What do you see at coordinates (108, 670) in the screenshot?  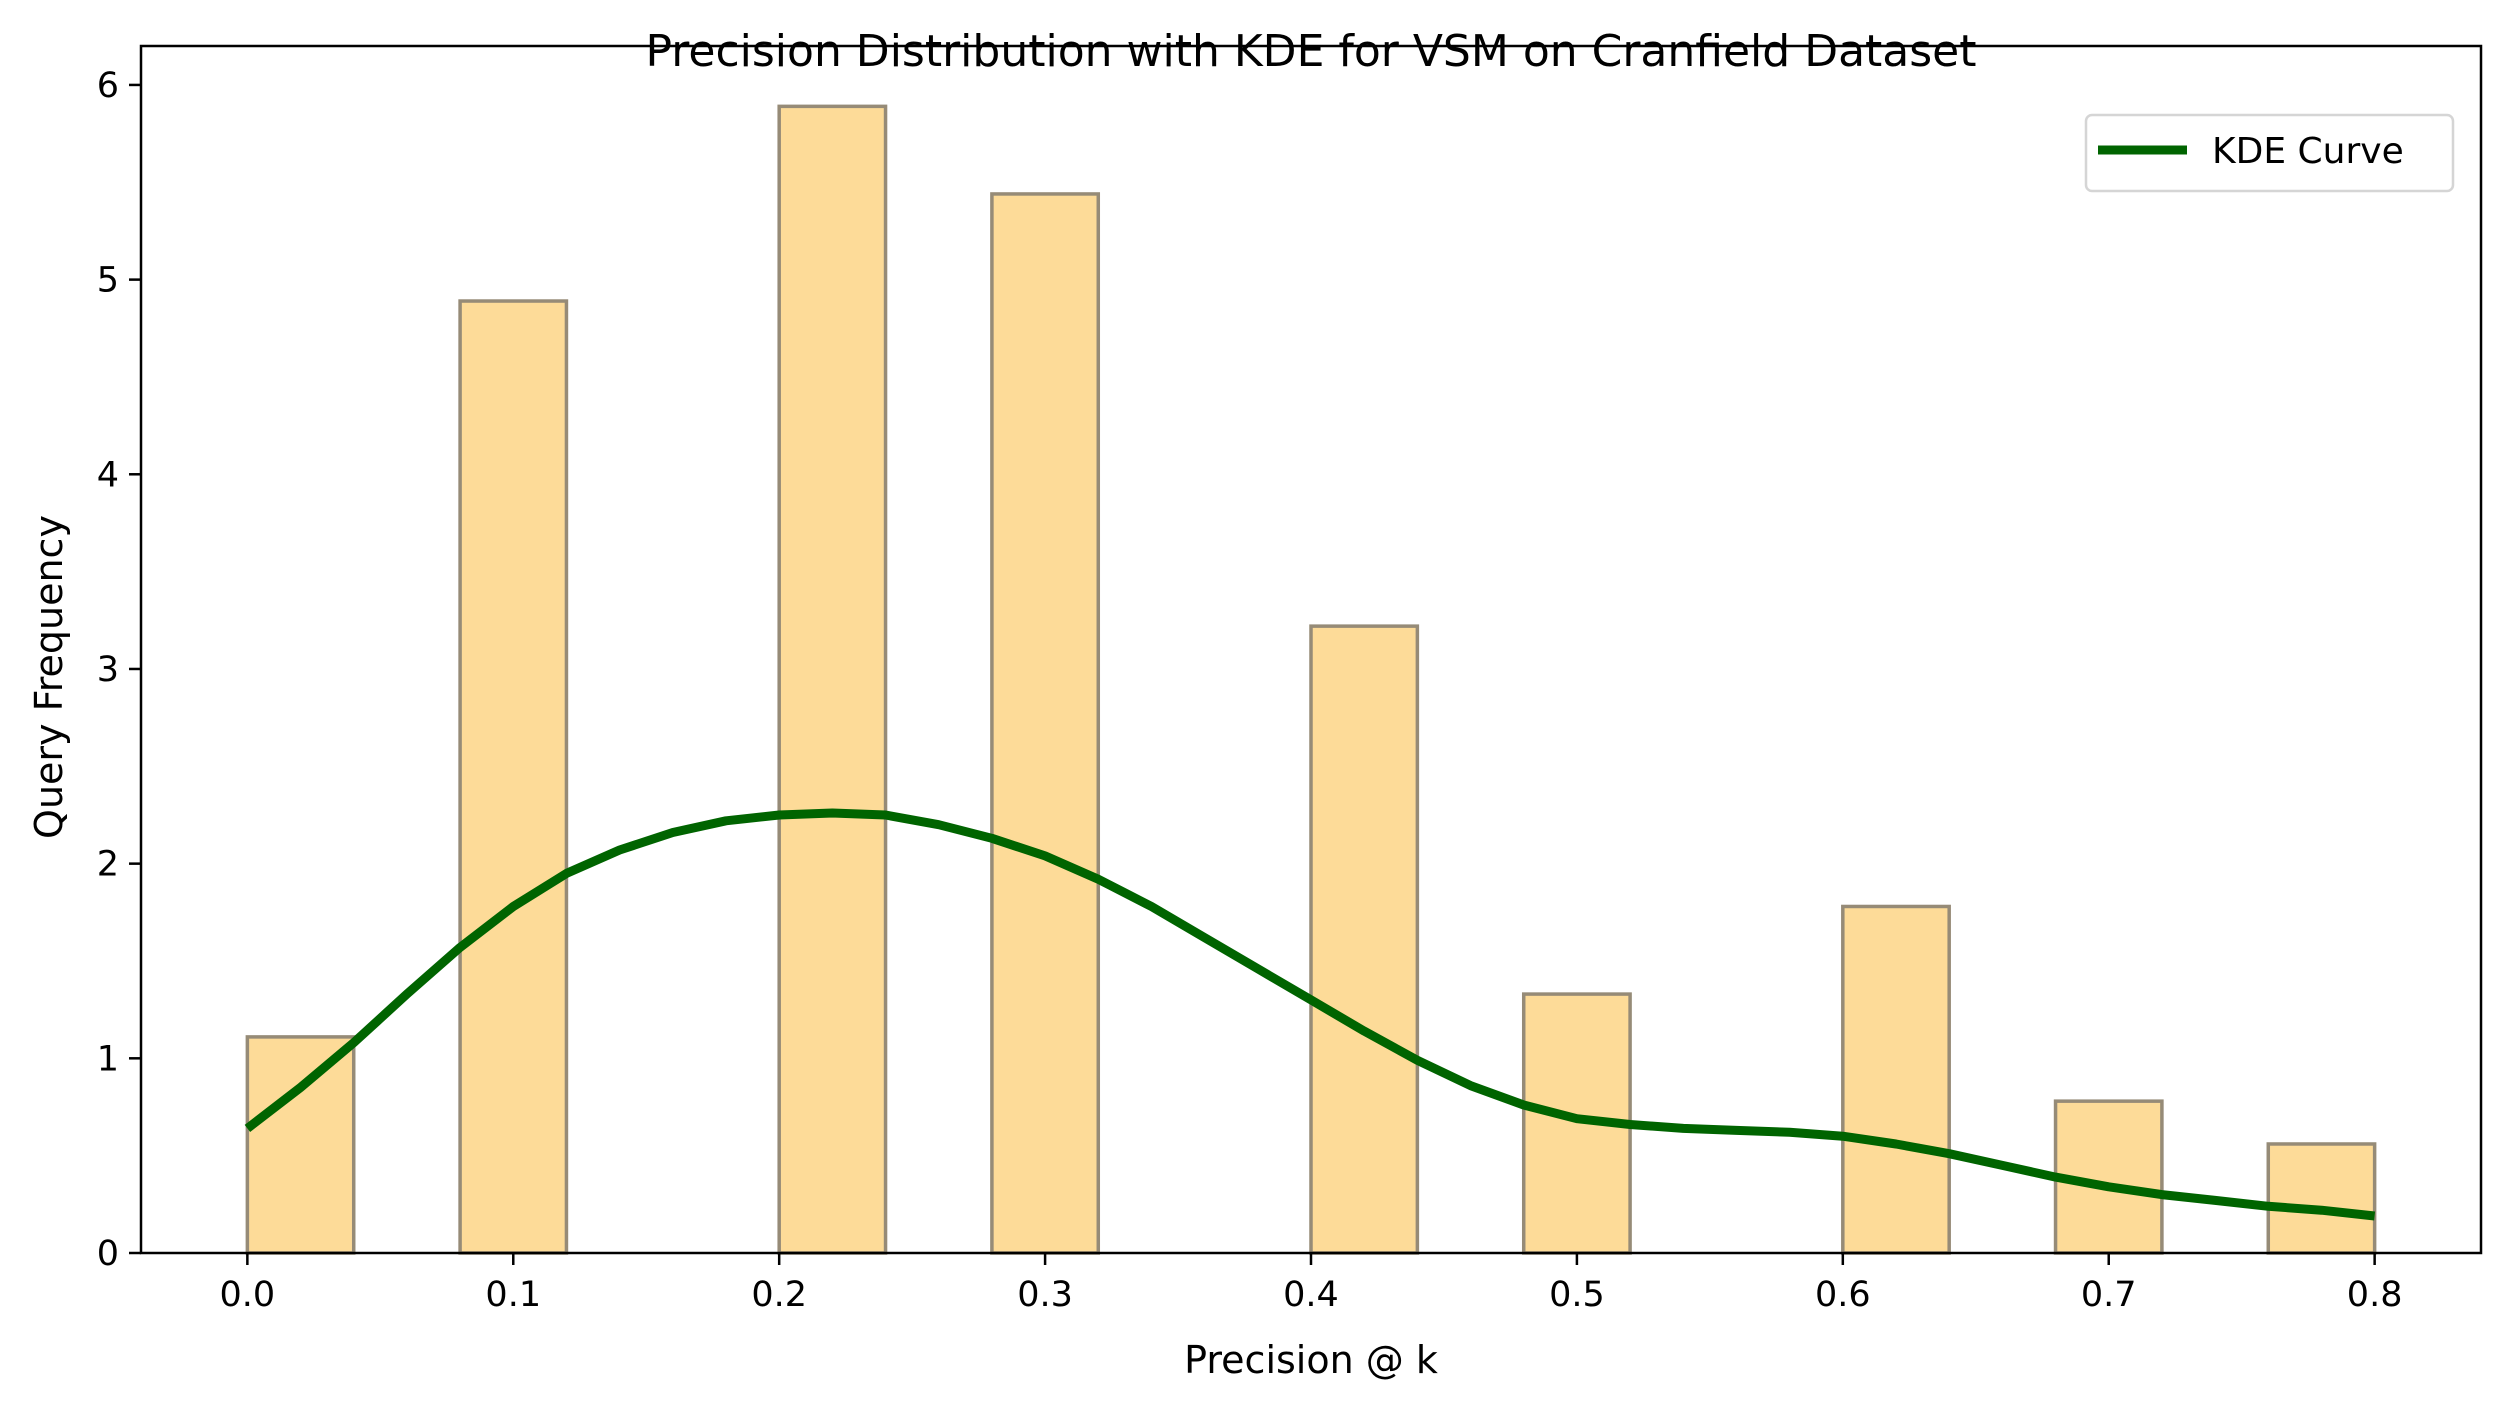 I see `y-tick-label-3: 3` at bounding box center [108, 670].